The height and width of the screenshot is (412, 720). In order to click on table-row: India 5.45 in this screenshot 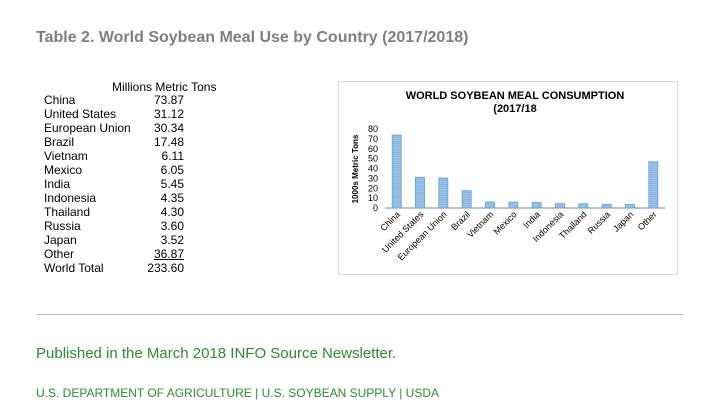, I will do `click(114, 184)`.